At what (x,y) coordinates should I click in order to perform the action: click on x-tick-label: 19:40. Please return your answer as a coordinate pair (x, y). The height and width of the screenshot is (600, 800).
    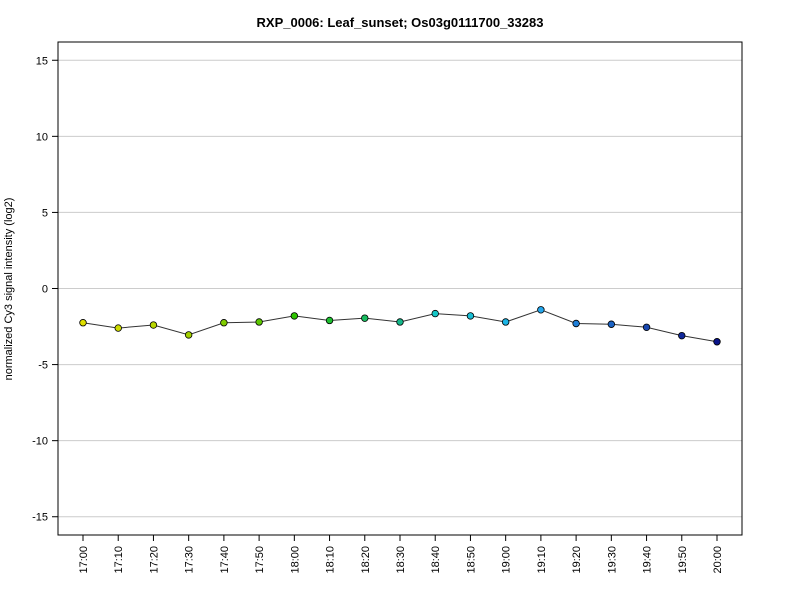
    Looking at the image, I should click on (648, 560).